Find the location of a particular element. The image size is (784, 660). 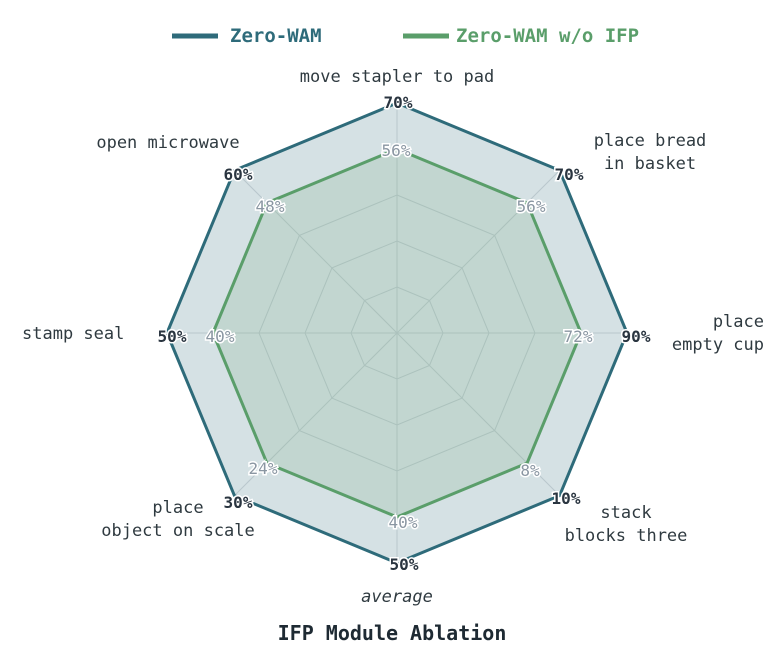

axis-label: empty cup is located at coordinates (718, 345).